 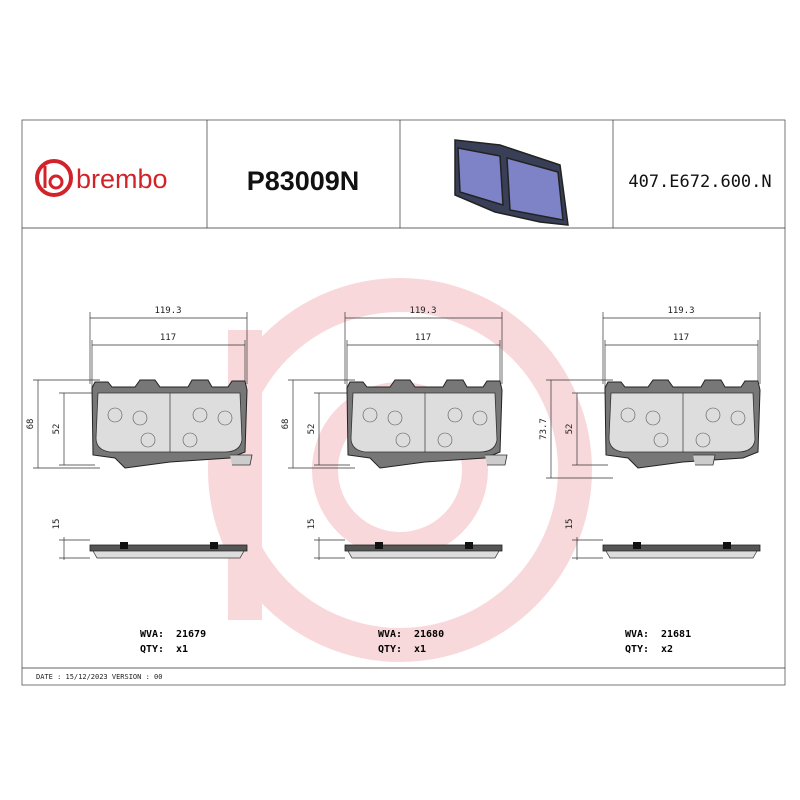 I want to click on wva-number: 21681, so click(x=676, y=634).